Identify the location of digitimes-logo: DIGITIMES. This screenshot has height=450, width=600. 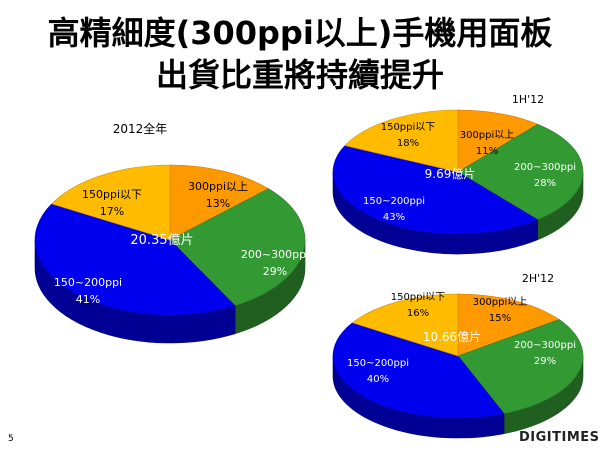
(559, 437).